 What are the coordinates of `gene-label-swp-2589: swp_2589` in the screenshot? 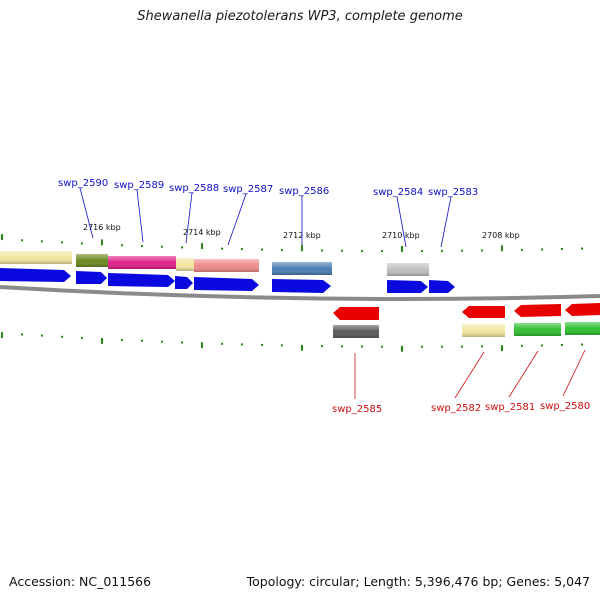 It's located at (139, 185).